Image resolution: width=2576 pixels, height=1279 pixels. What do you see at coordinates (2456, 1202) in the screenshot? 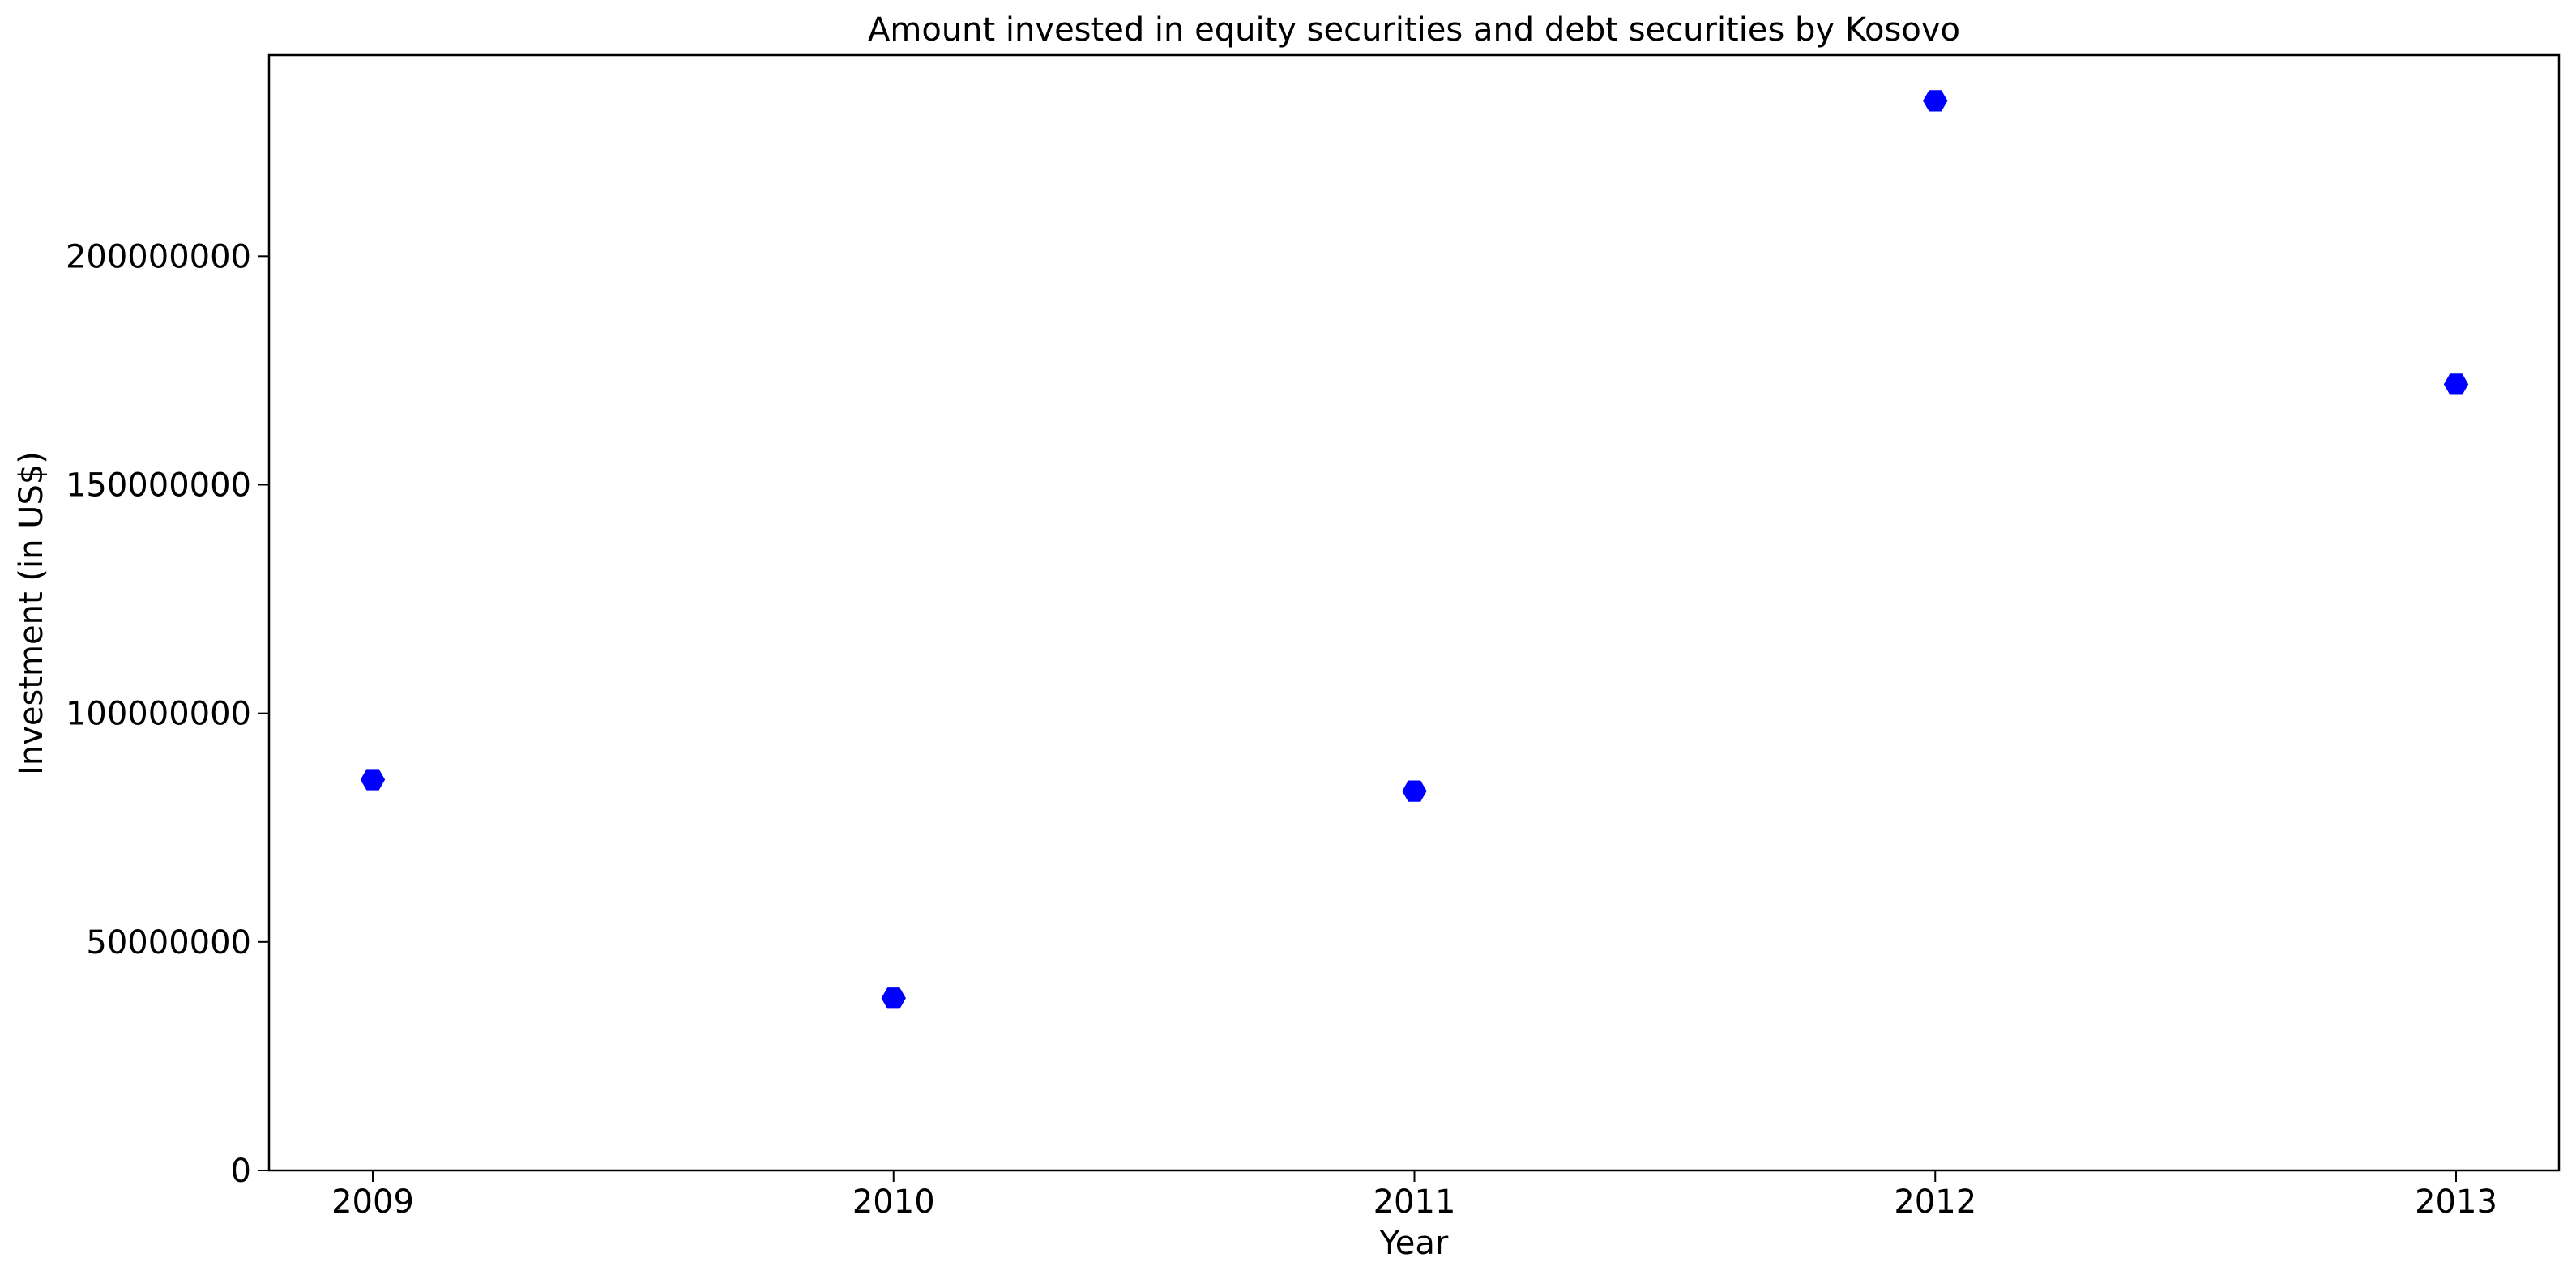
I see `x-tick-label: 2013` at bounding box center [2456, 1202].